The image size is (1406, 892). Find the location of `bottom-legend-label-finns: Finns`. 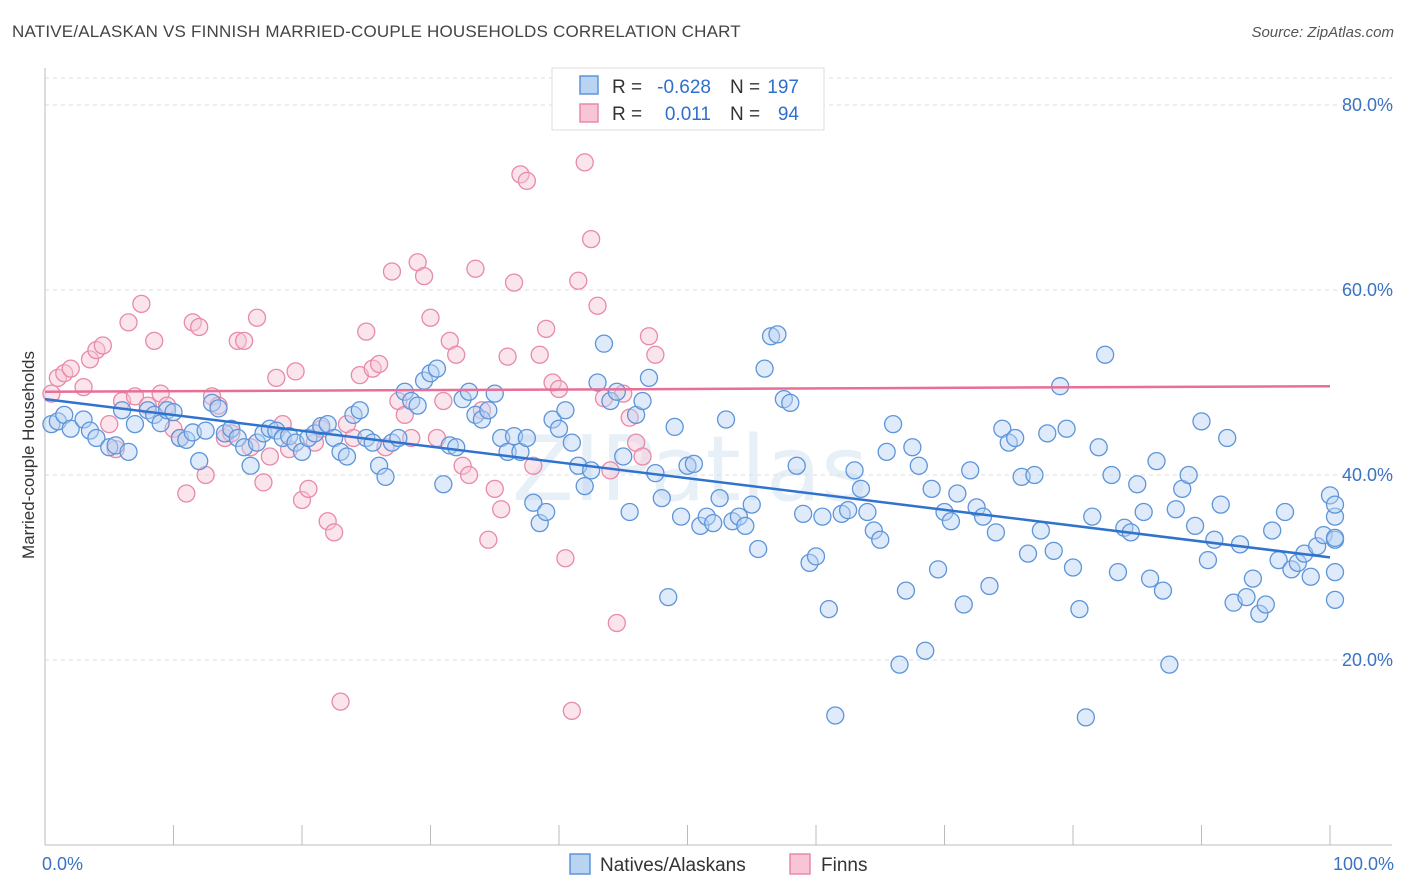

bottom-legend-label-finns: Finns is located at coordinates (844, 865).